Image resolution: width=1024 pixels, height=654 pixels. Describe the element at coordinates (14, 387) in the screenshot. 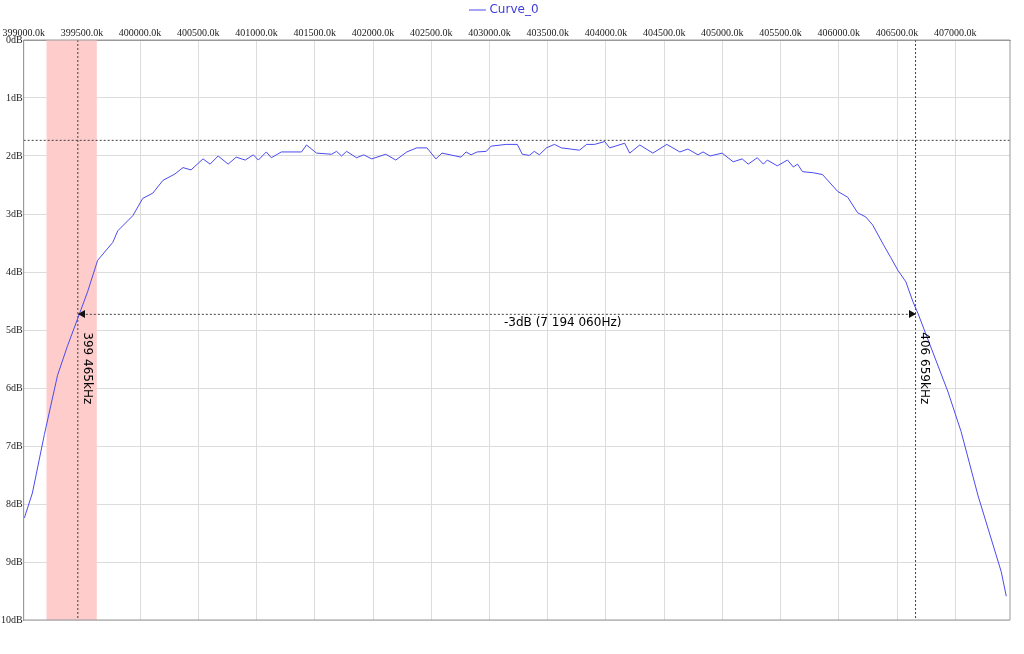

I see `y-tick-label: 6dB` at that location.